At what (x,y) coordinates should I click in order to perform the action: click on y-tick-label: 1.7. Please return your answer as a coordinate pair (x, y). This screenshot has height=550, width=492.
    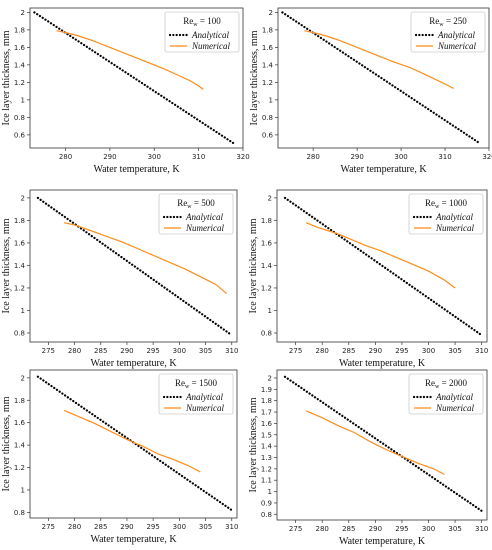
    Looking at the image, I should click on (266, 413).